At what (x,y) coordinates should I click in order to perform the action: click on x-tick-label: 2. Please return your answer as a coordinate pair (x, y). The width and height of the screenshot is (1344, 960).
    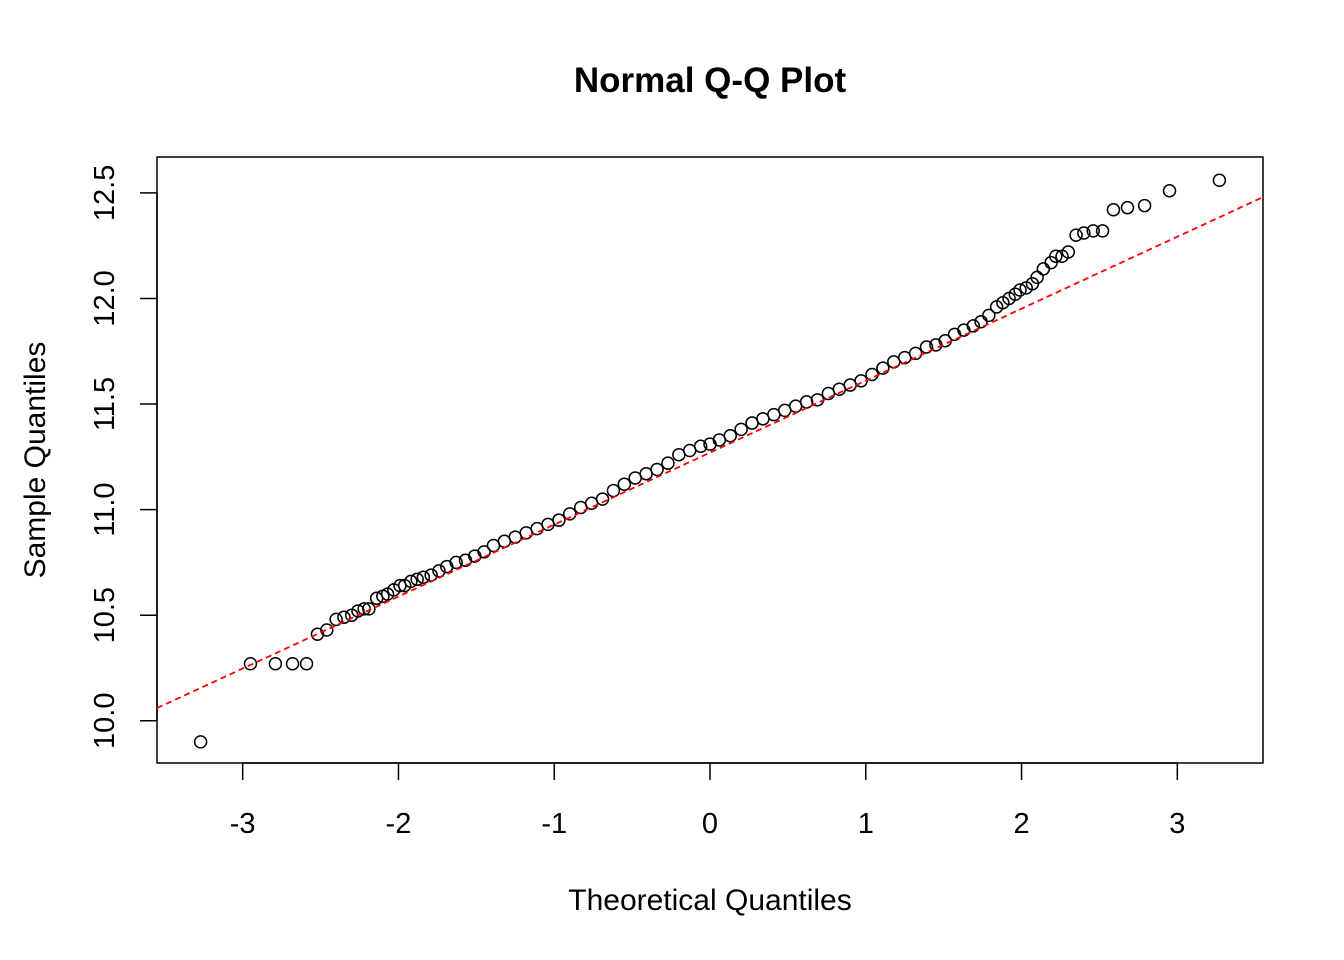
    Looking at the image, I should click on (1021, 824).